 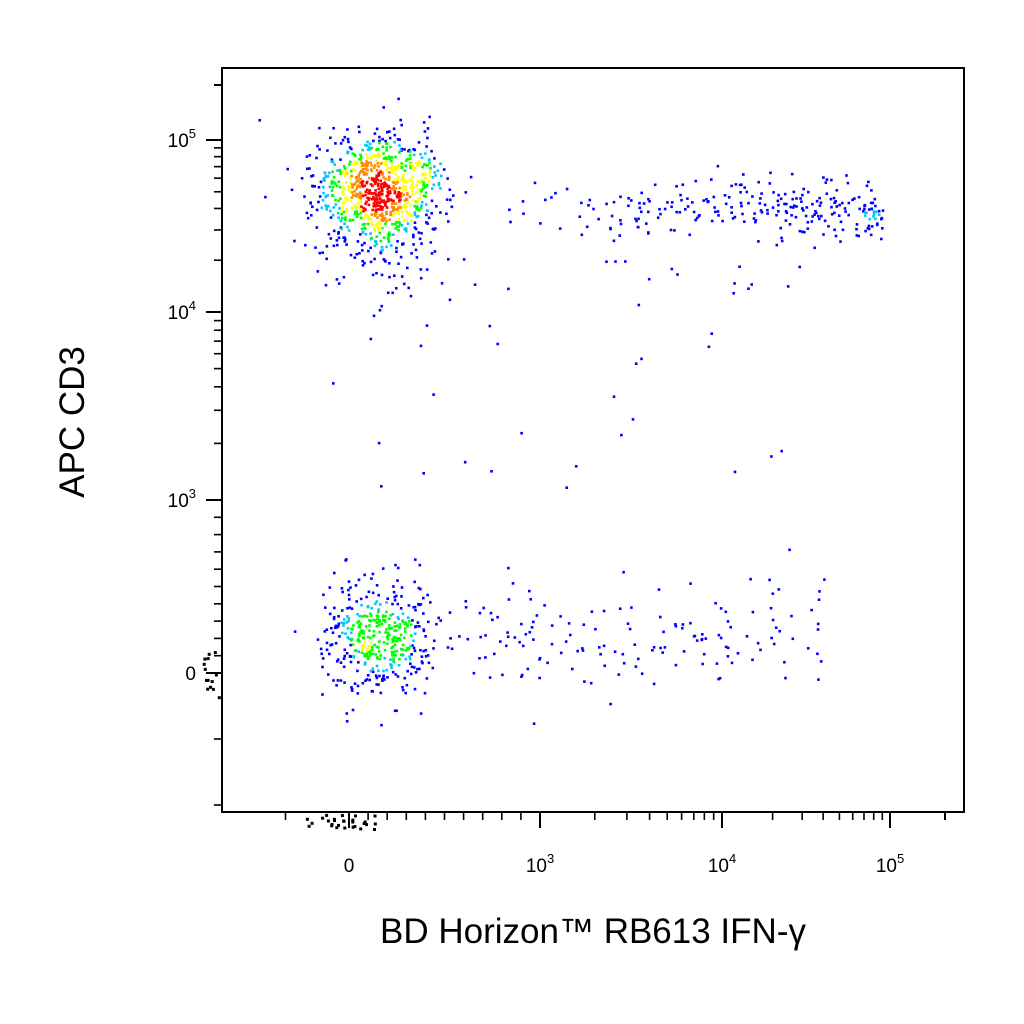 What do you see at coordinates (208, 659) in the screenshot?
I see `y-pileup-mark` at bounding box center [208, 659].